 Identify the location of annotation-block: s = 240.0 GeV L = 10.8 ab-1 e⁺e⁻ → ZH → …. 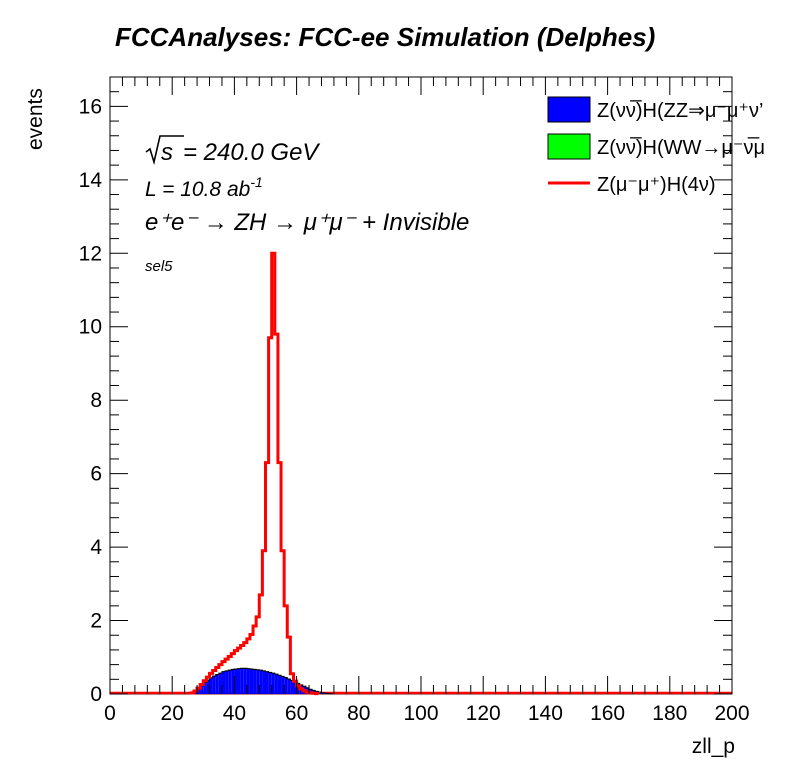
(307, 205).